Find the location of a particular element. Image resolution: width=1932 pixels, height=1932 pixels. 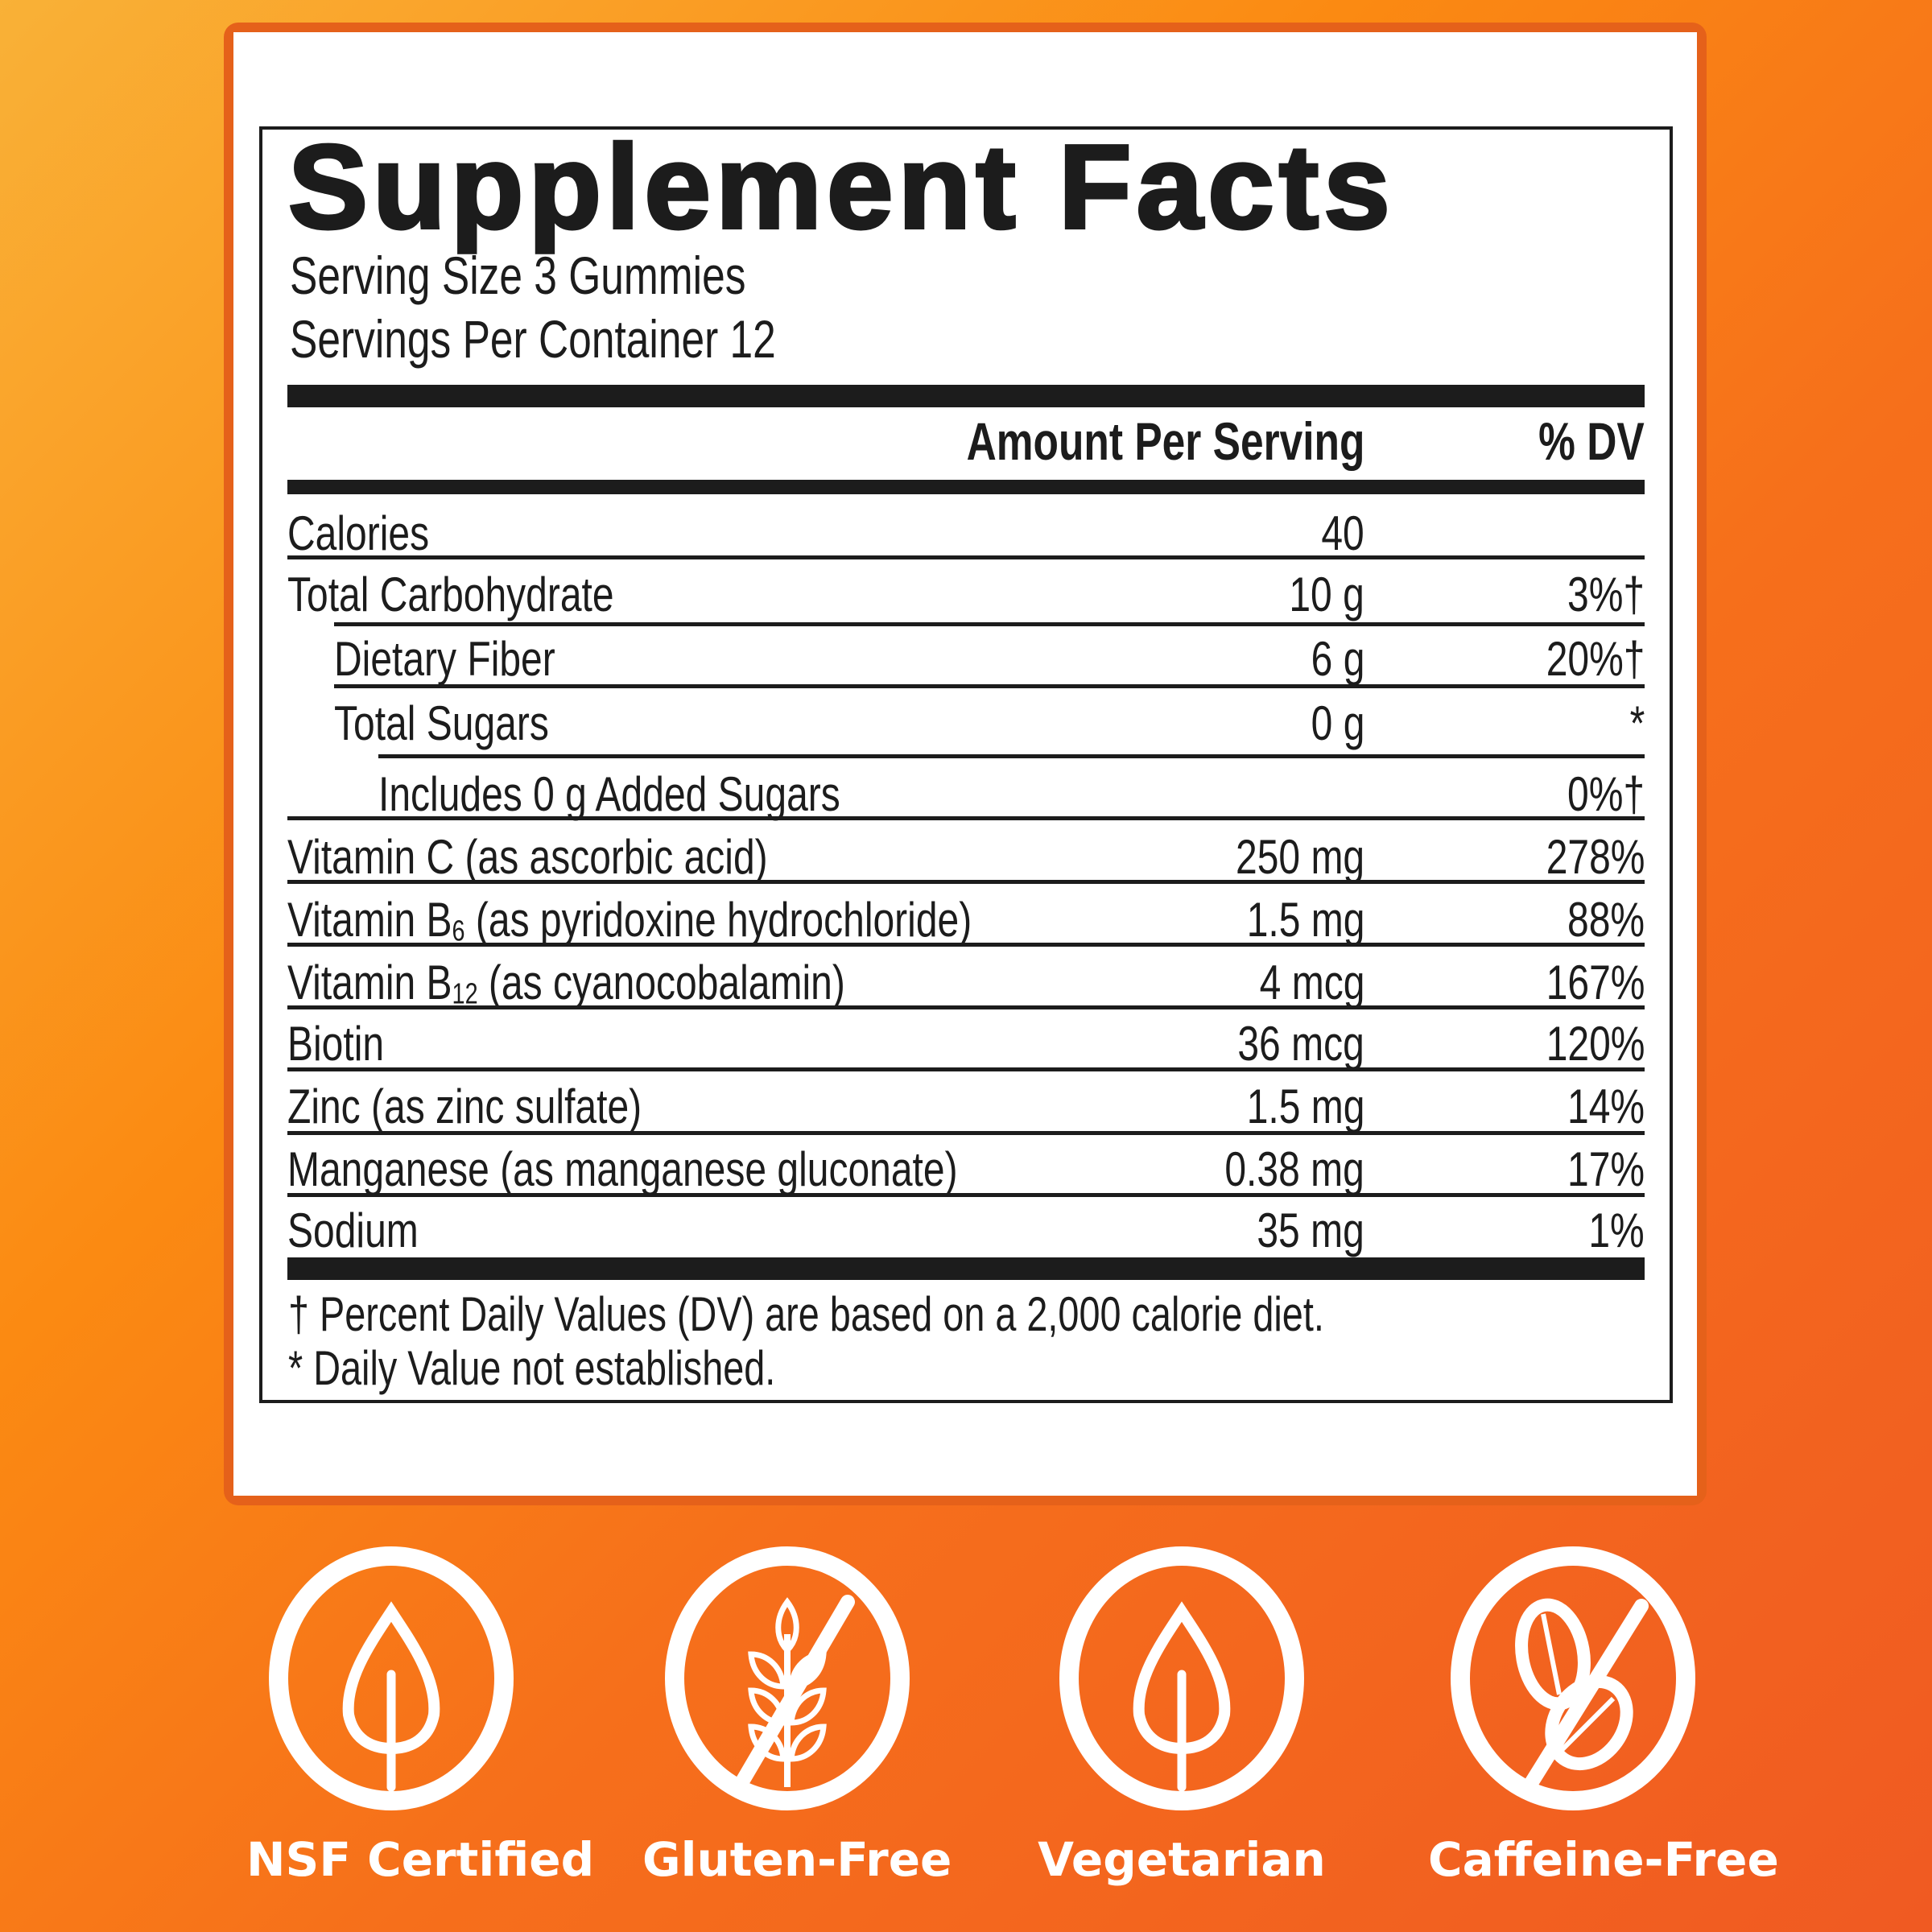

nutrient-name: Total Carbohydrate is located at coordinates (491, 594).